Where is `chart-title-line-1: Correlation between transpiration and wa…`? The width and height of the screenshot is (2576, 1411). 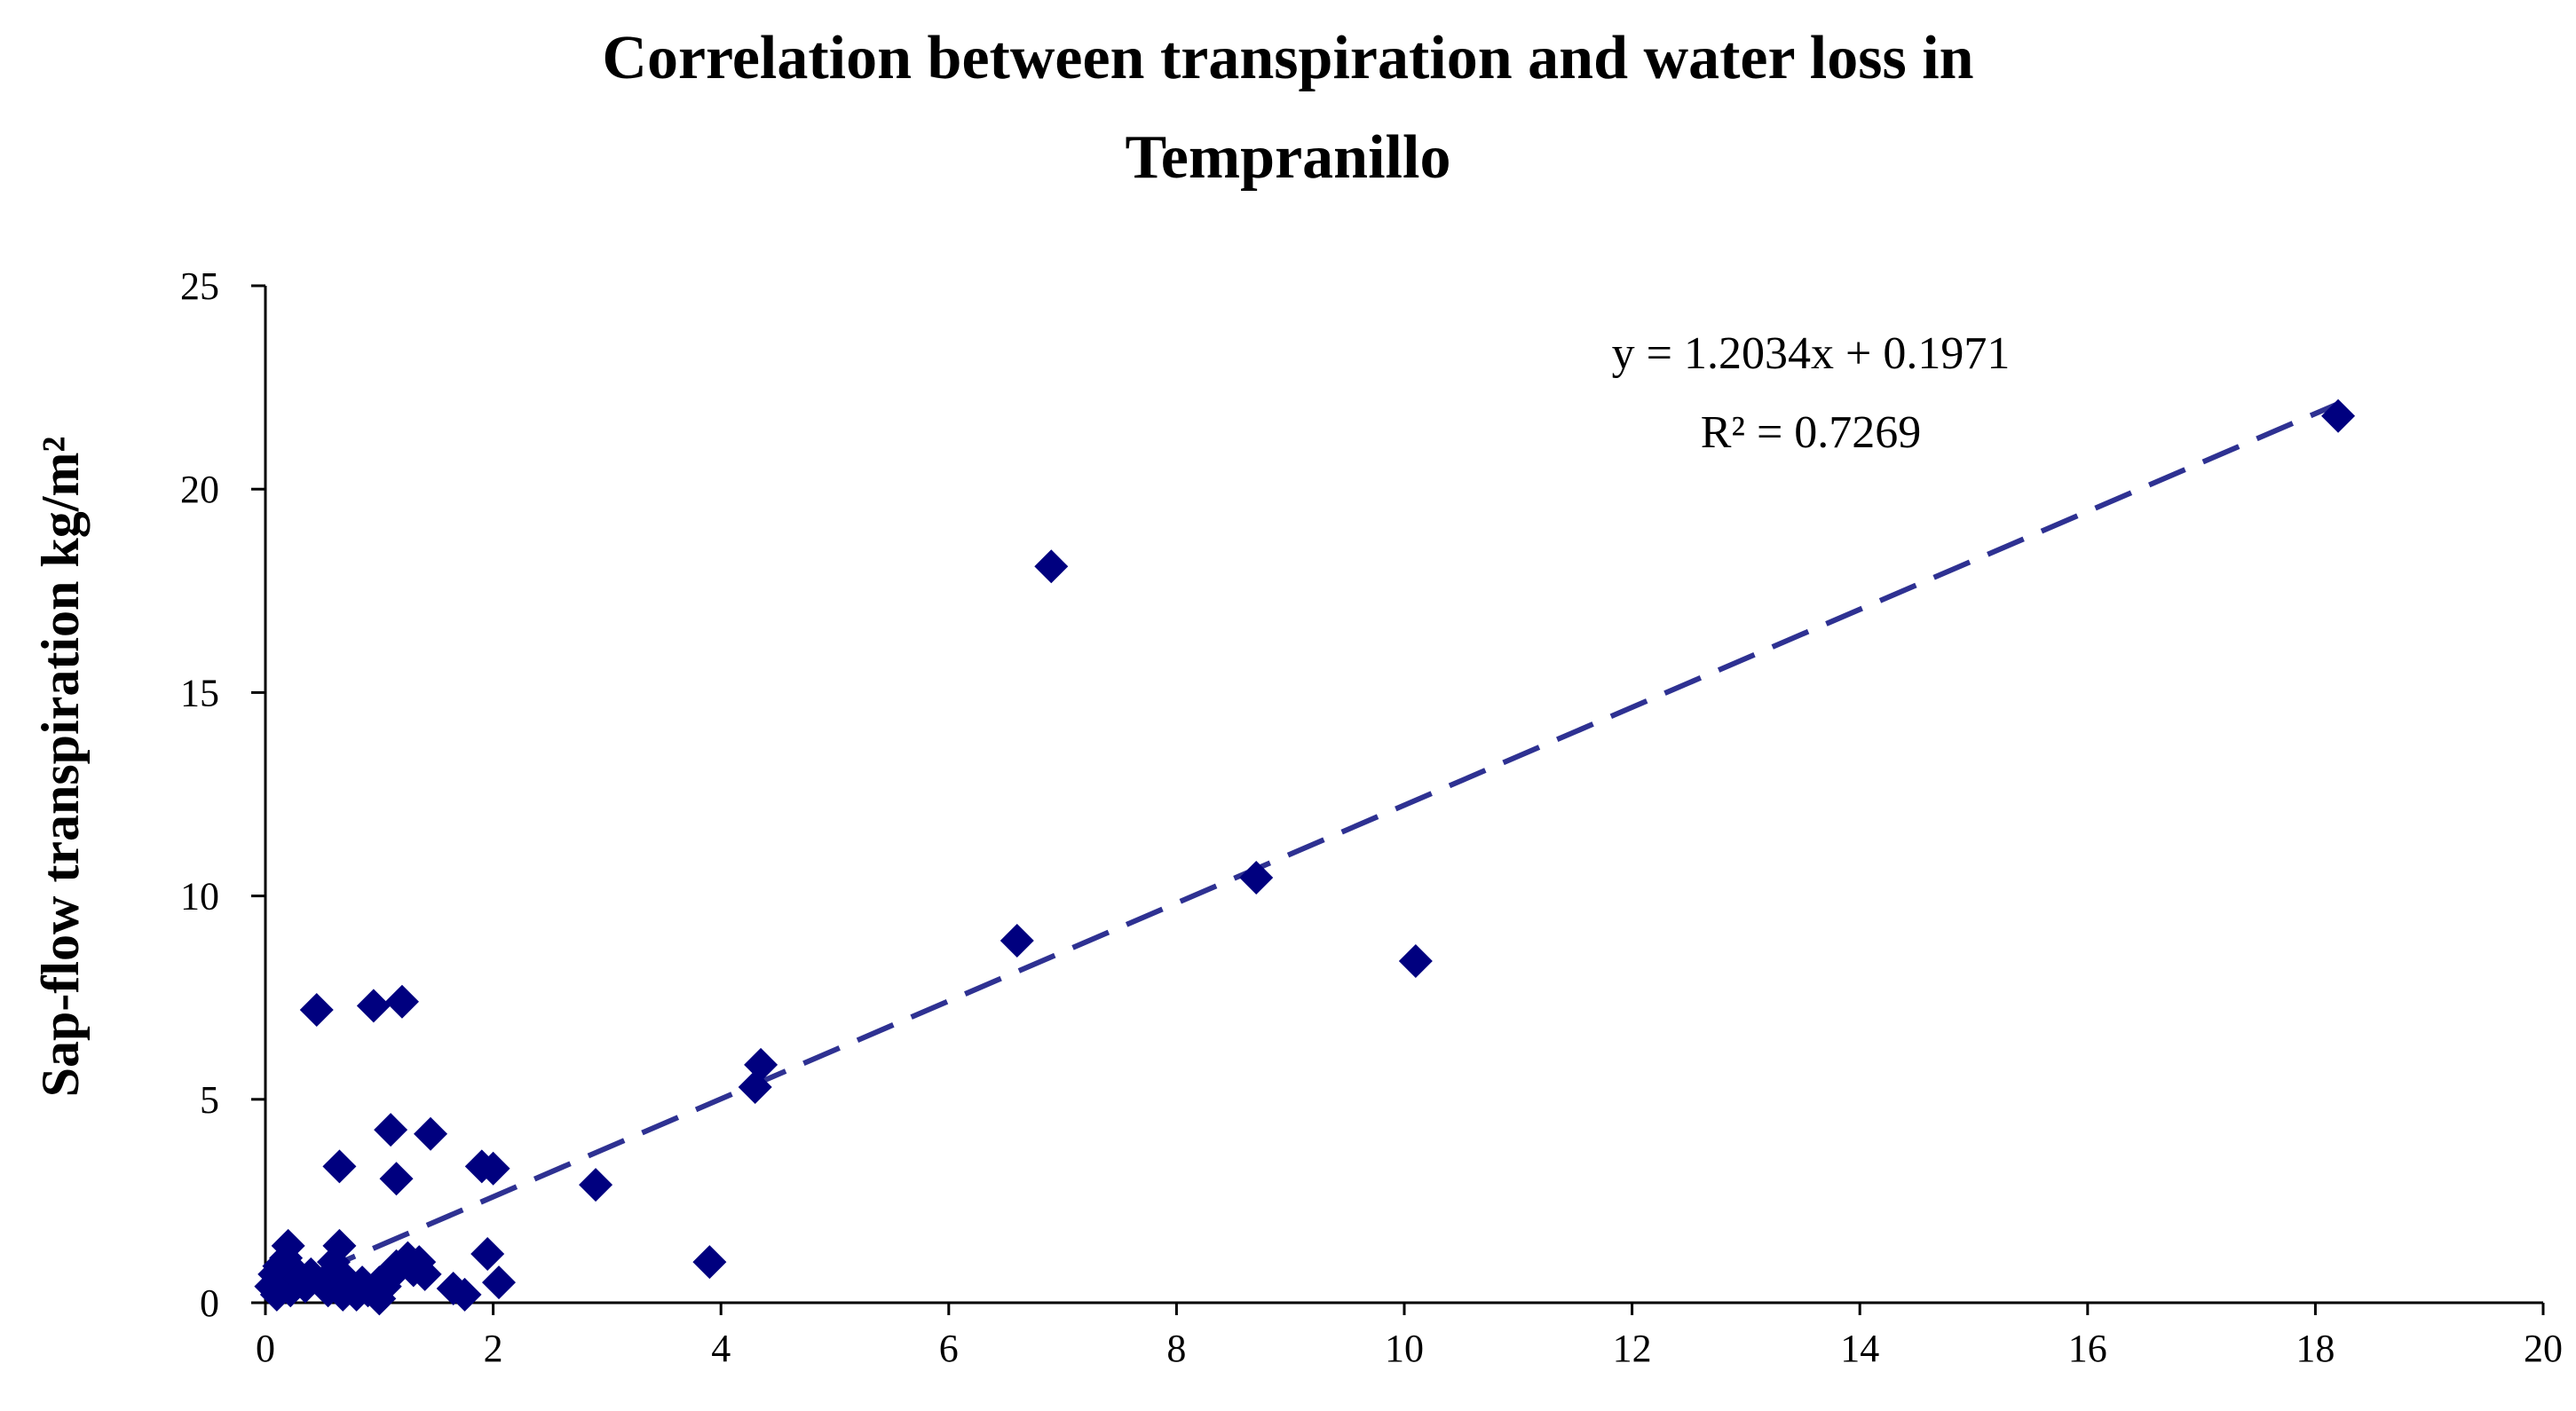 chart-title-line-1: Correlation between transpiration and wa… is located at coordinates (1287, 58).